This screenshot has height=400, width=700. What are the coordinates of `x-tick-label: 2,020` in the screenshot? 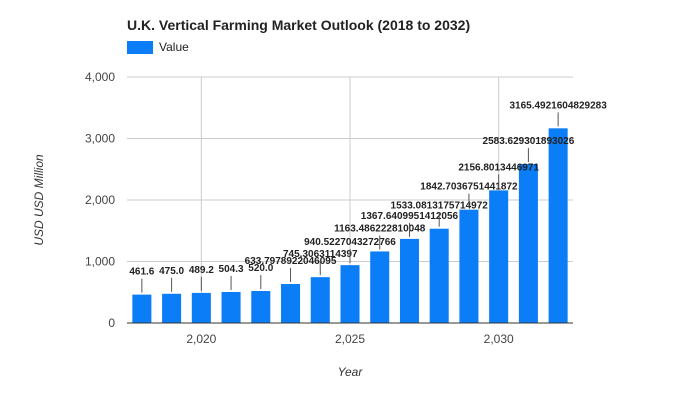 It's located at (201, 339).